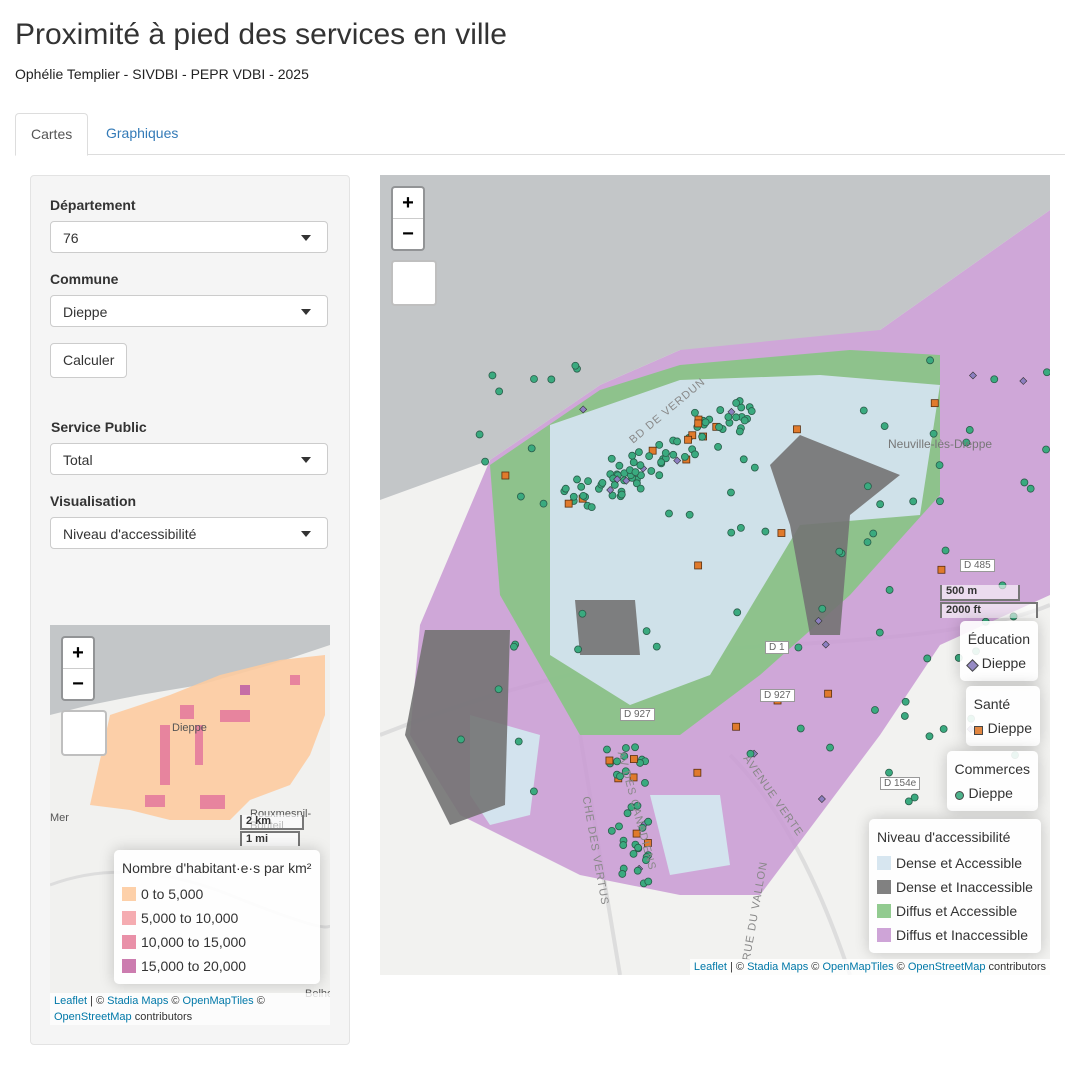 Image resolution: width=1079 pixels, height=1085 pixels. Describe the element at coordinates (1002, 716) in the screenshot. I see `legend: Santé Dieppe` at that location.